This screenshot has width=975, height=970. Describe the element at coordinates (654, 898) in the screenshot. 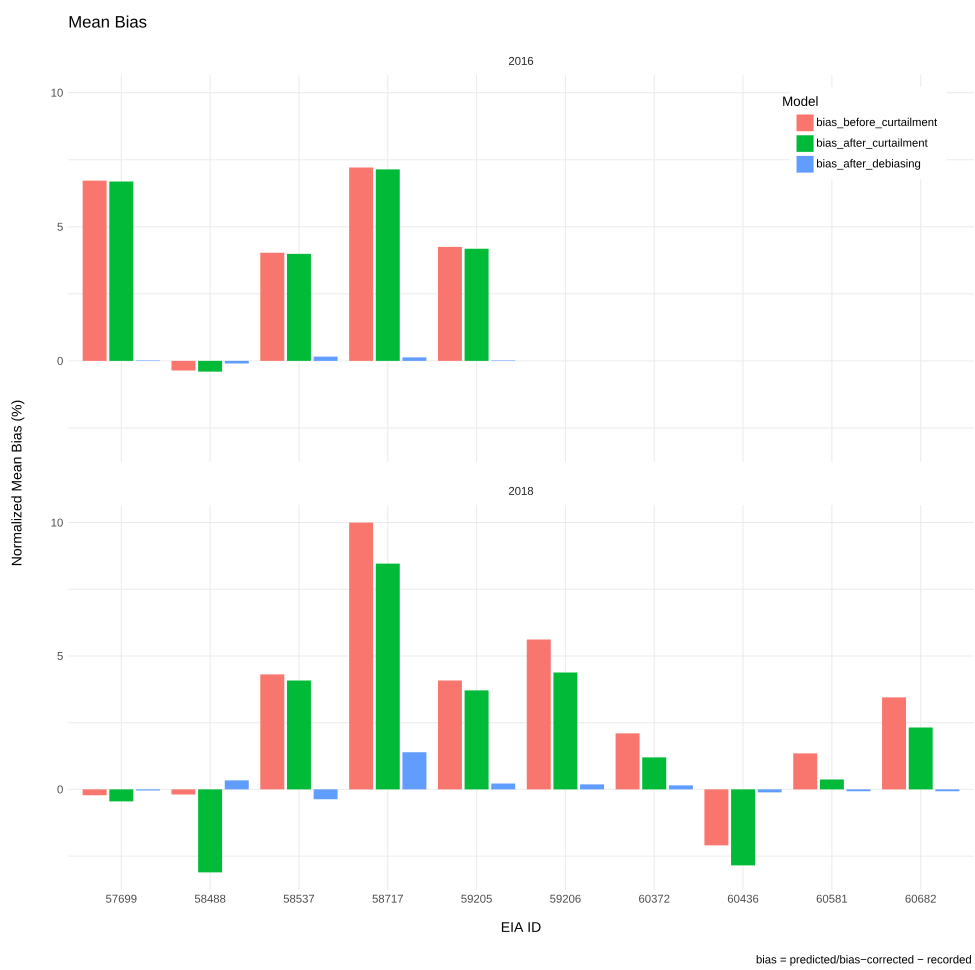

I see `x-tick-label: 60372` at that location.